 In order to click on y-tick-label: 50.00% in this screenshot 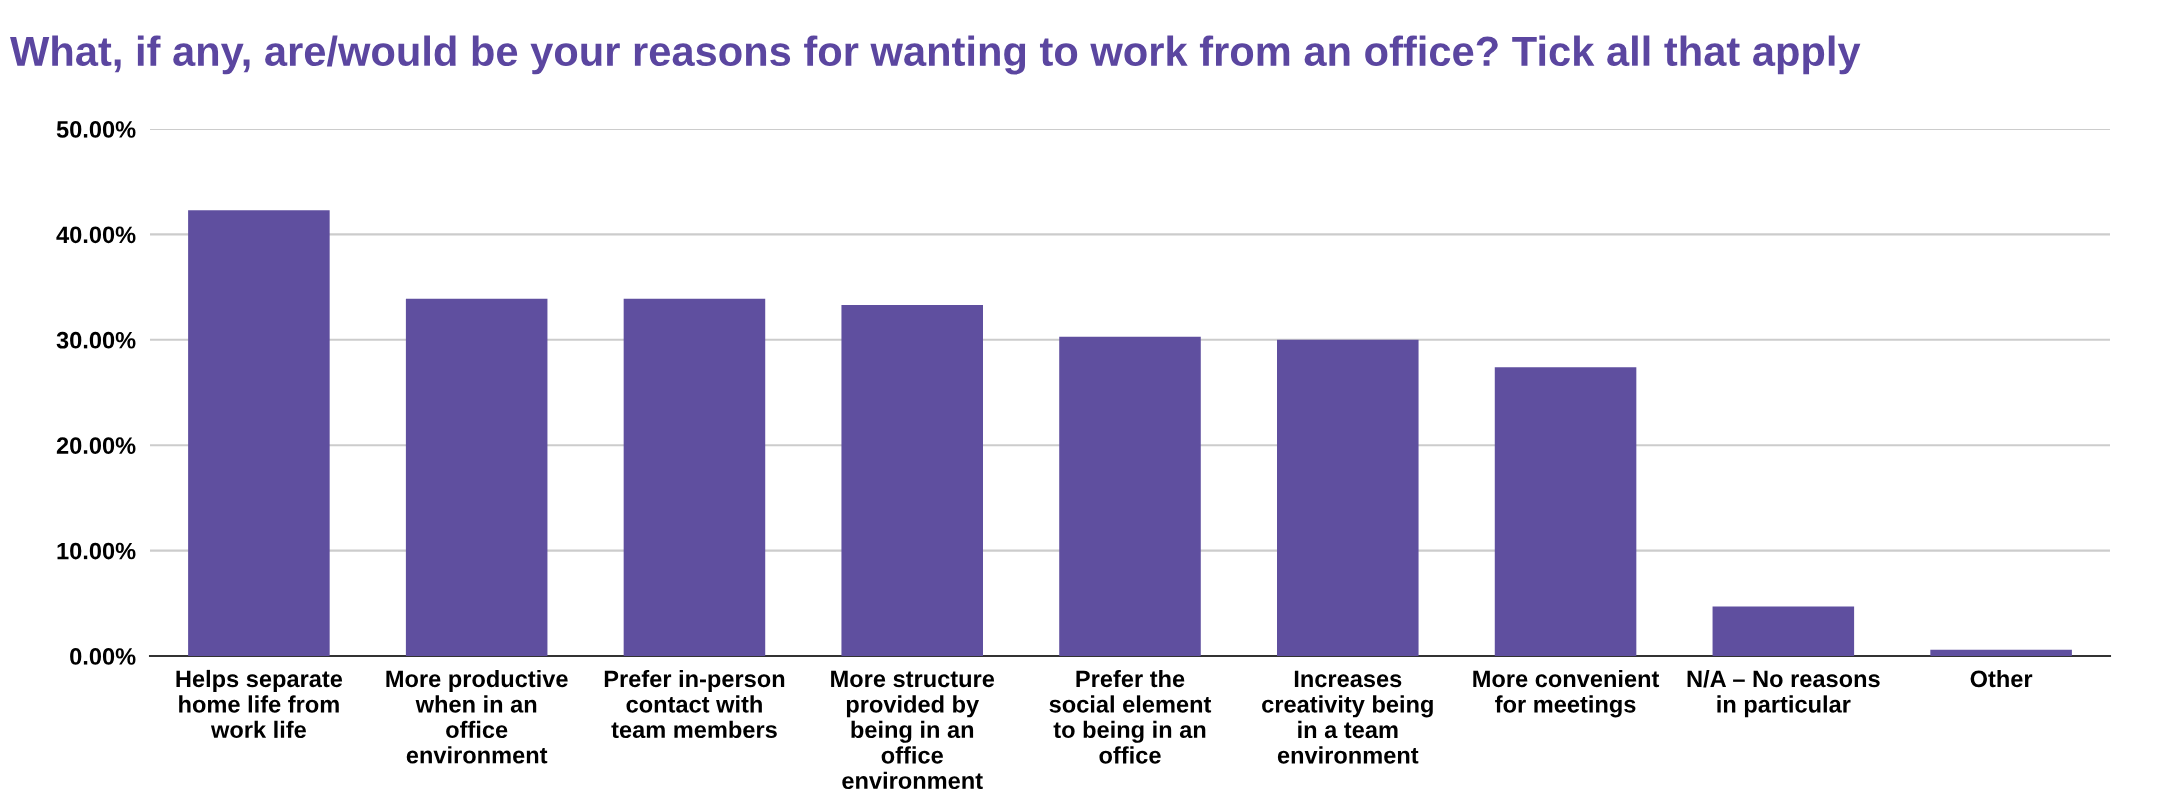, I will do `click(96, 129)`.